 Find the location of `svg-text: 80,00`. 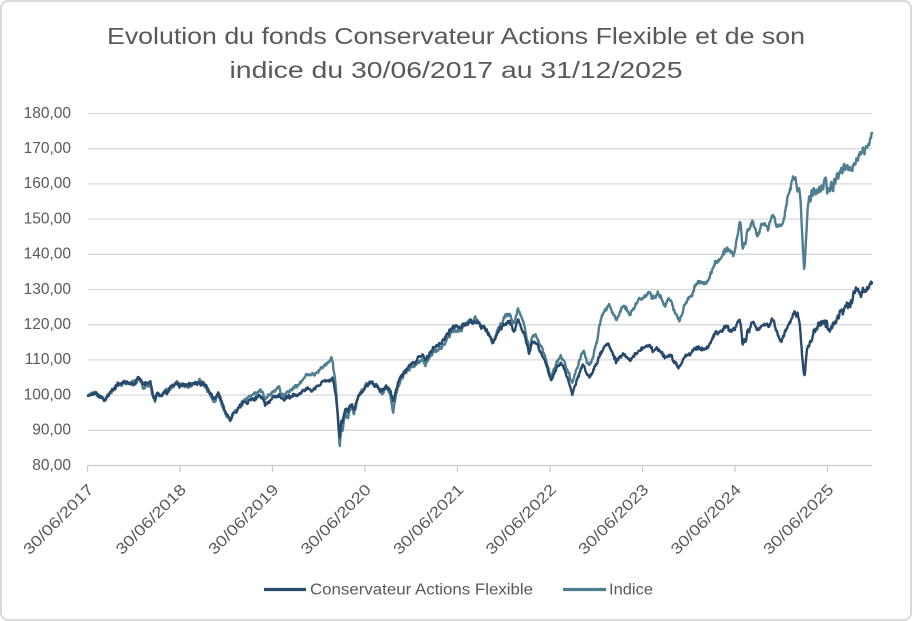

svg-text: 80,00 is located at coordinates (51, 465).